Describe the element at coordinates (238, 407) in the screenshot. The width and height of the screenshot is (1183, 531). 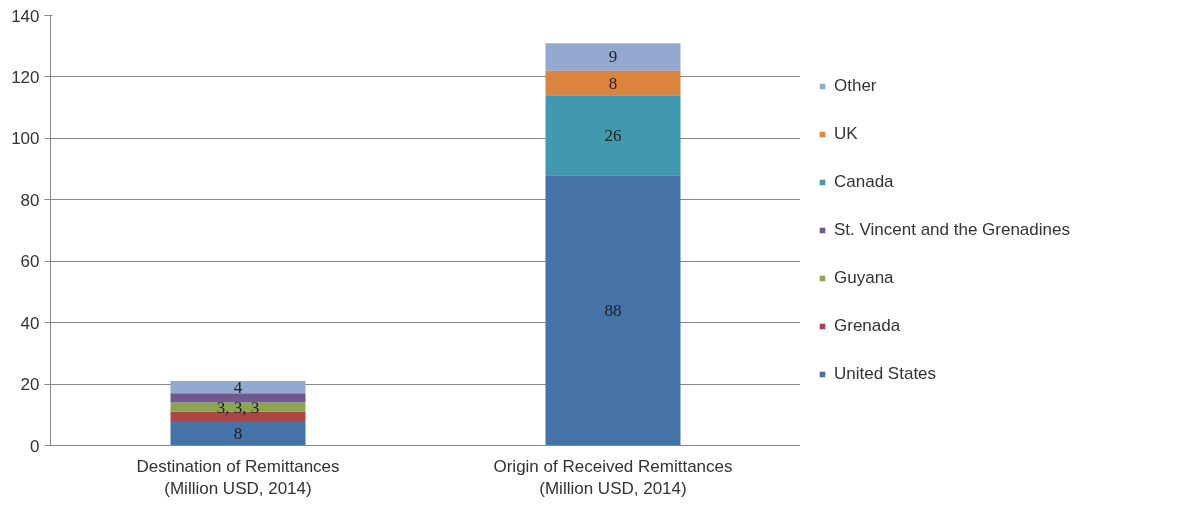
I see `data-label: 3, 3, 3` at that location.